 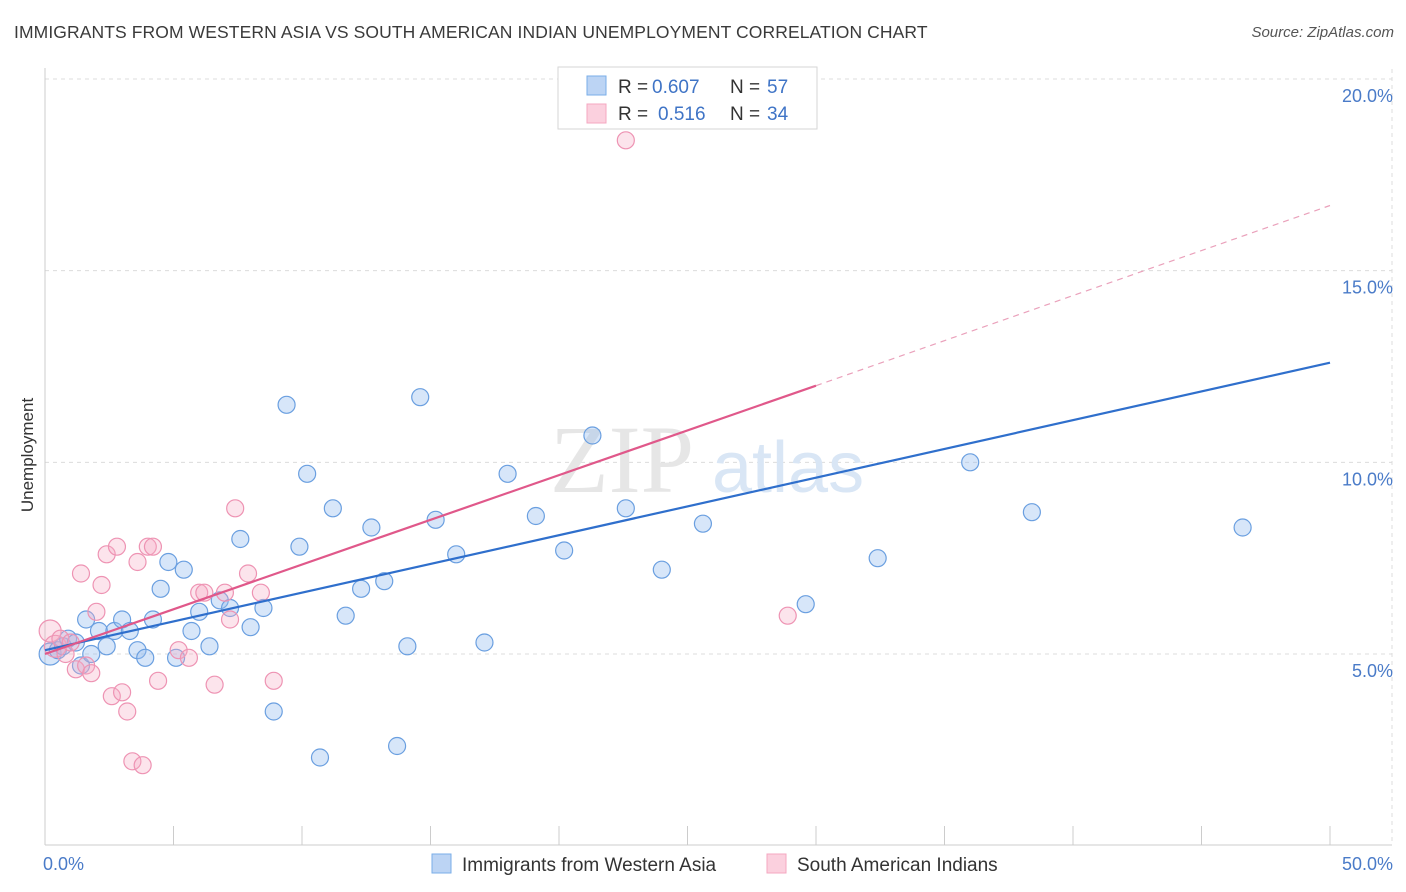 What do you see at coordinates (63, 864) in the screenshot?
I see `x-tick-label: 0.0%` at bounding box center [63, 864].